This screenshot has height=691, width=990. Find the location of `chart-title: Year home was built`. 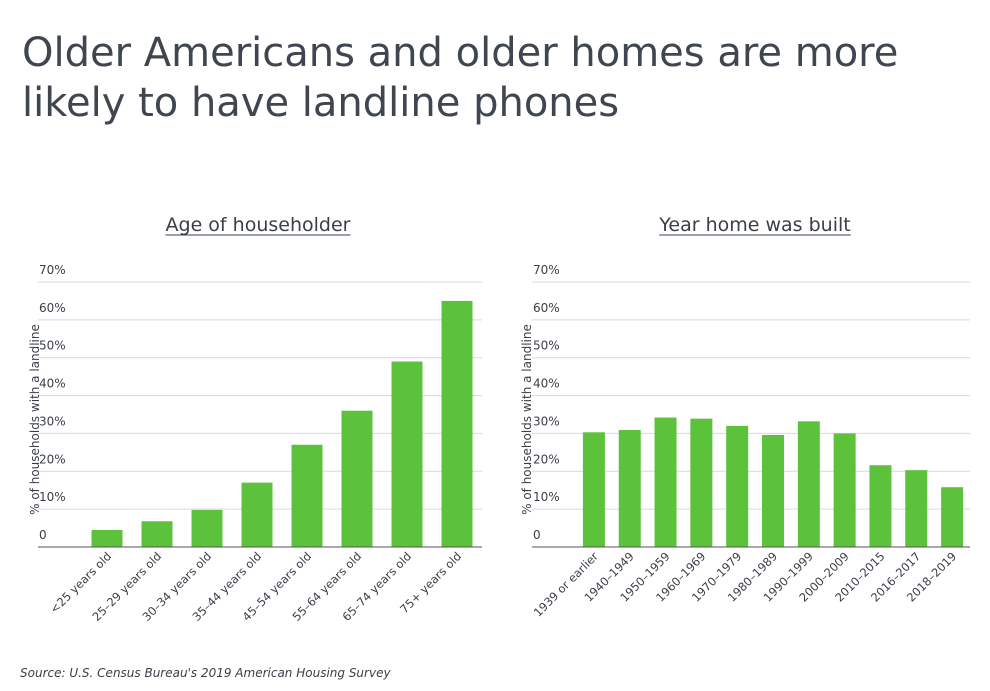

chart-title: Year home was built is located at coordinates (754, 225).